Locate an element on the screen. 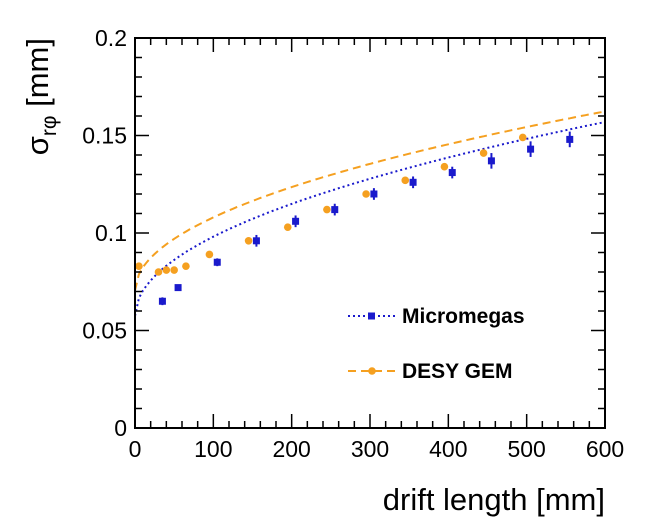 This screenshot has width=651, height=532. legend-label: Micromegas is located at coordinates (463, 316).